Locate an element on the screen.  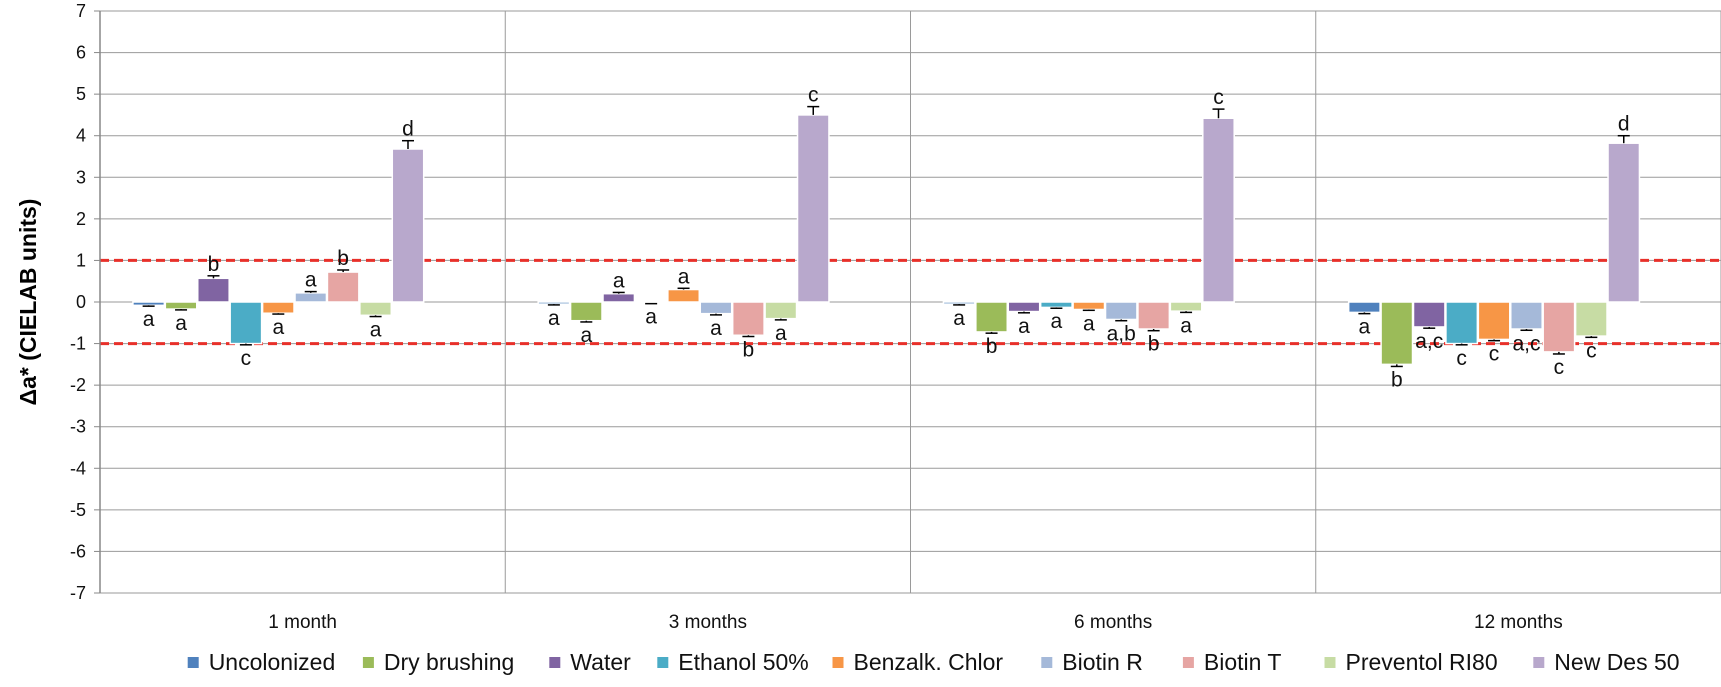
y-axis-label: Δa* (CIELAB units) is located at coordinates (28, 302).